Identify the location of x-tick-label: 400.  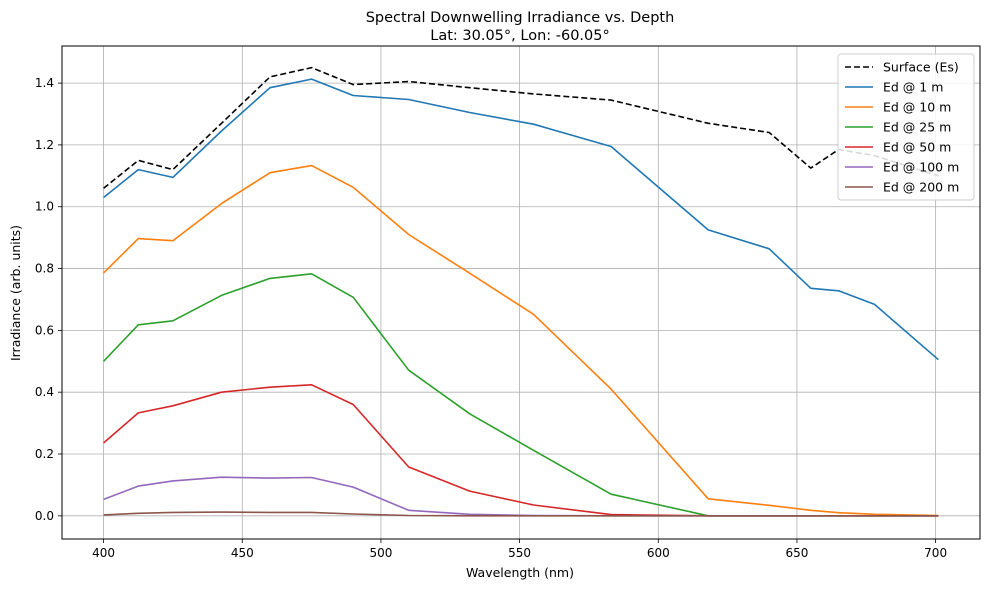
(103, 553).